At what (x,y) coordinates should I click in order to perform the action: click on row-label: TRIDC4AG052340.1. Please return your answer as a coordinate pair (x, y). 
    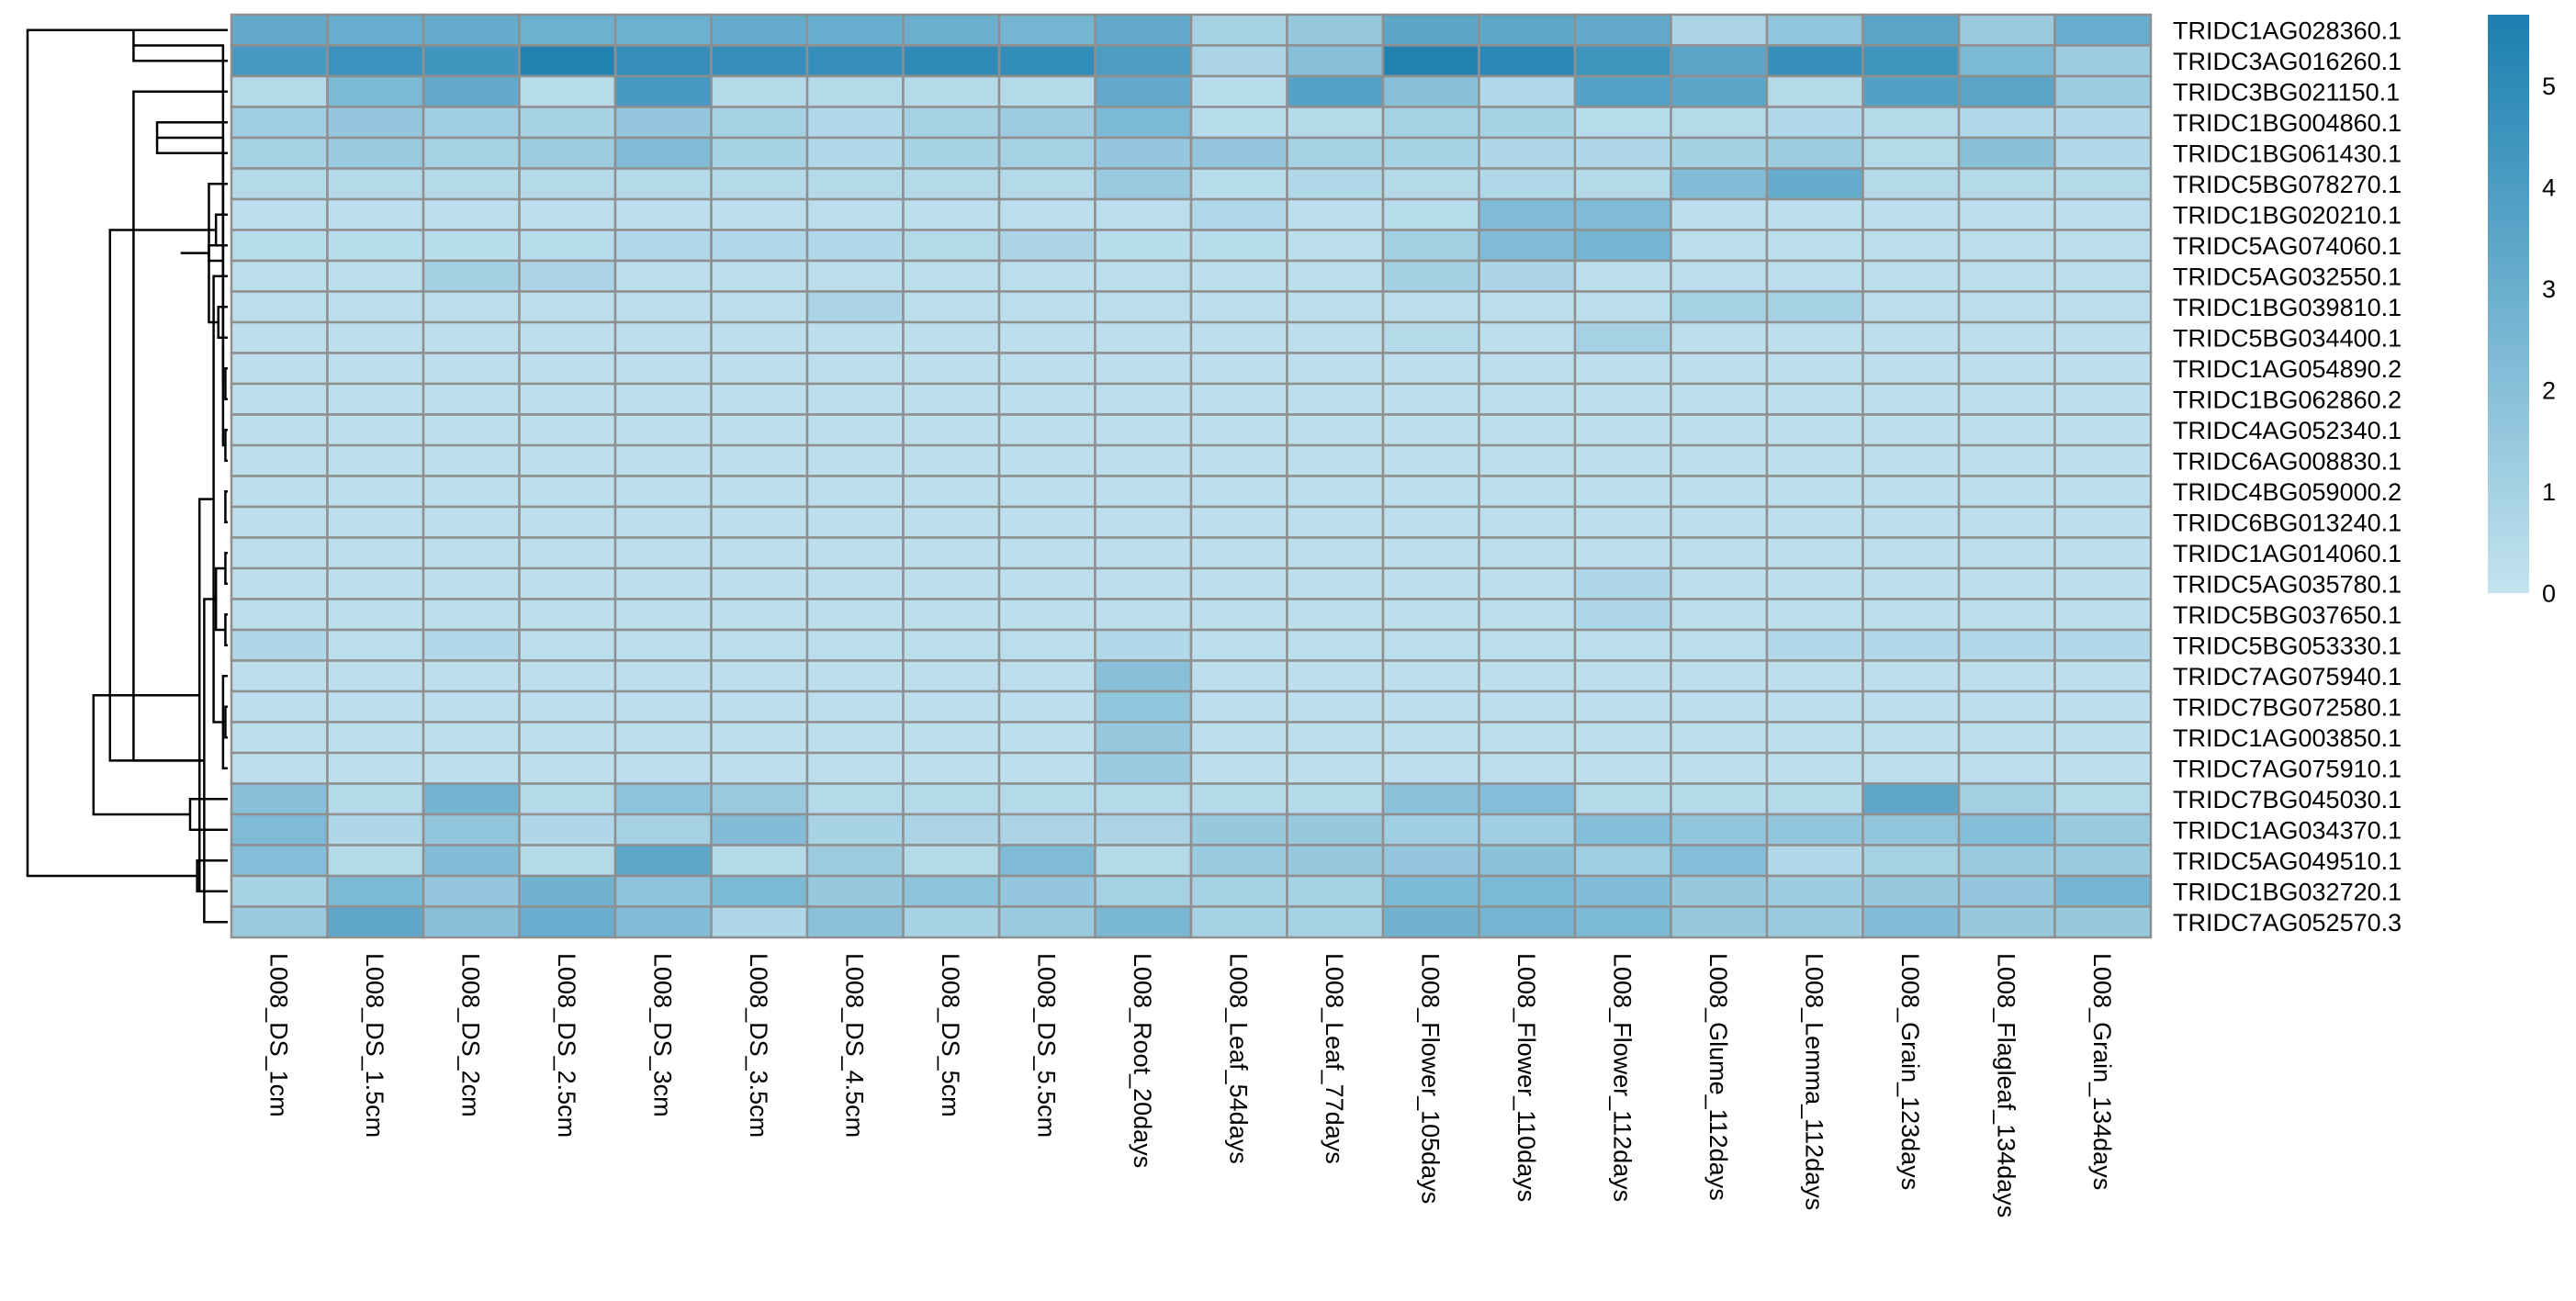
    Looking at the image, I should click on (2287, 430).